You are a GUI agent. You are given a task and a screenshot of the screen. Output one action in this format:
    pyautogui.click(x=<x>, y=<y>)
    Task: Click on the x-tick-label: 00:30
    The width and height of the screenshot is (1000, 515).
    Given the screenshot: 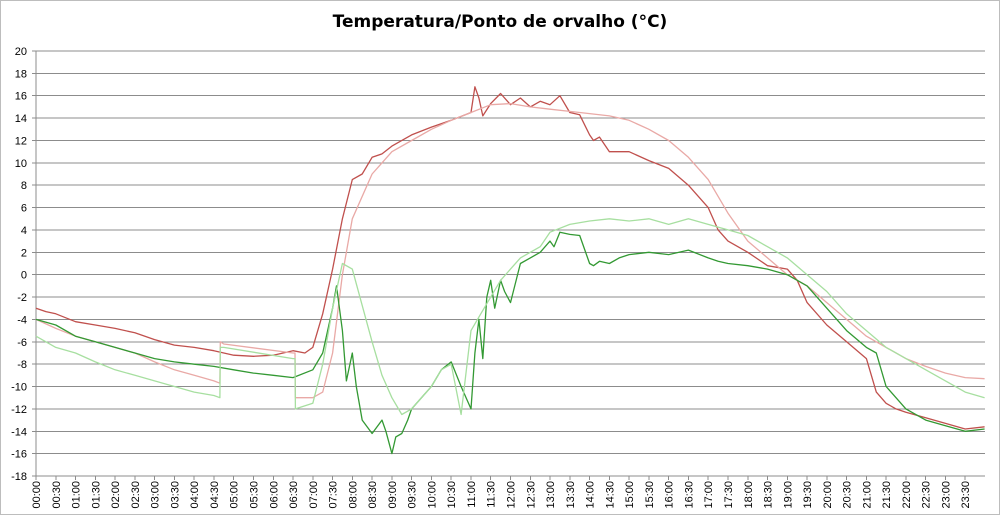 What is the action you would take?
    pyautogui.click(x=57, y=495)
    